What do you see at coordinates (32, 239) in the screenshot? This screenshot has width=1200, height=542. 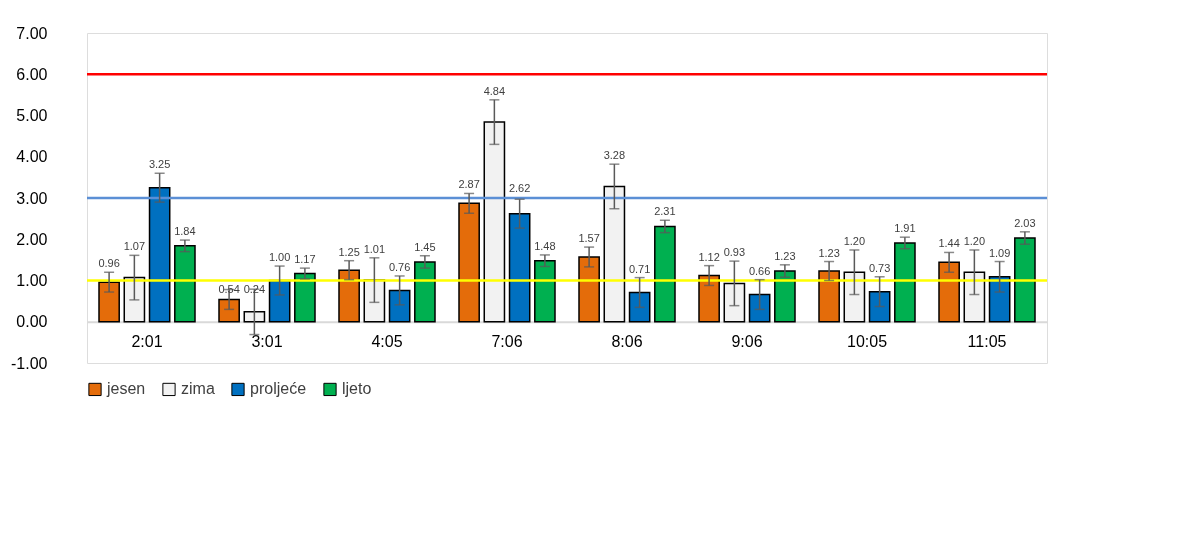 I see `y-tick-label: 2.00` at bounding box center [32, 239].